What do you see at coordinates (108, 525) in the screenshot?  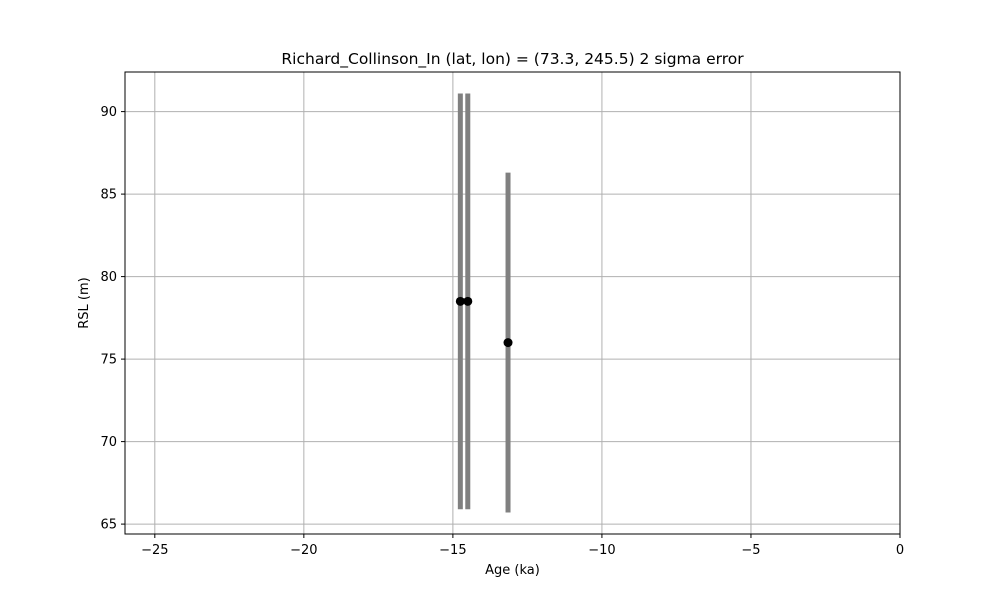 I see `y-tick-label: 65` at bounding box center [108, 525].